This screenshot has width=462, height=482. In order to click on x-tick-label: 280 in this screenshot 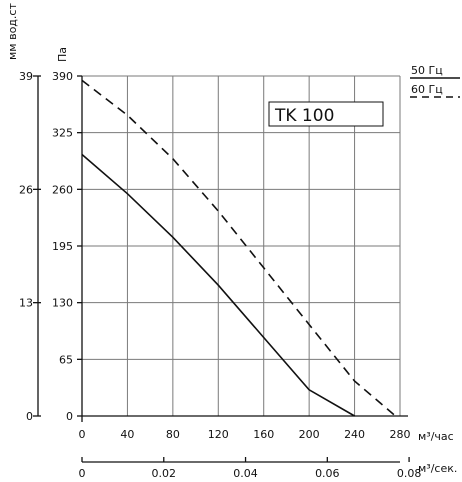, I will do `click(400, 434)`.